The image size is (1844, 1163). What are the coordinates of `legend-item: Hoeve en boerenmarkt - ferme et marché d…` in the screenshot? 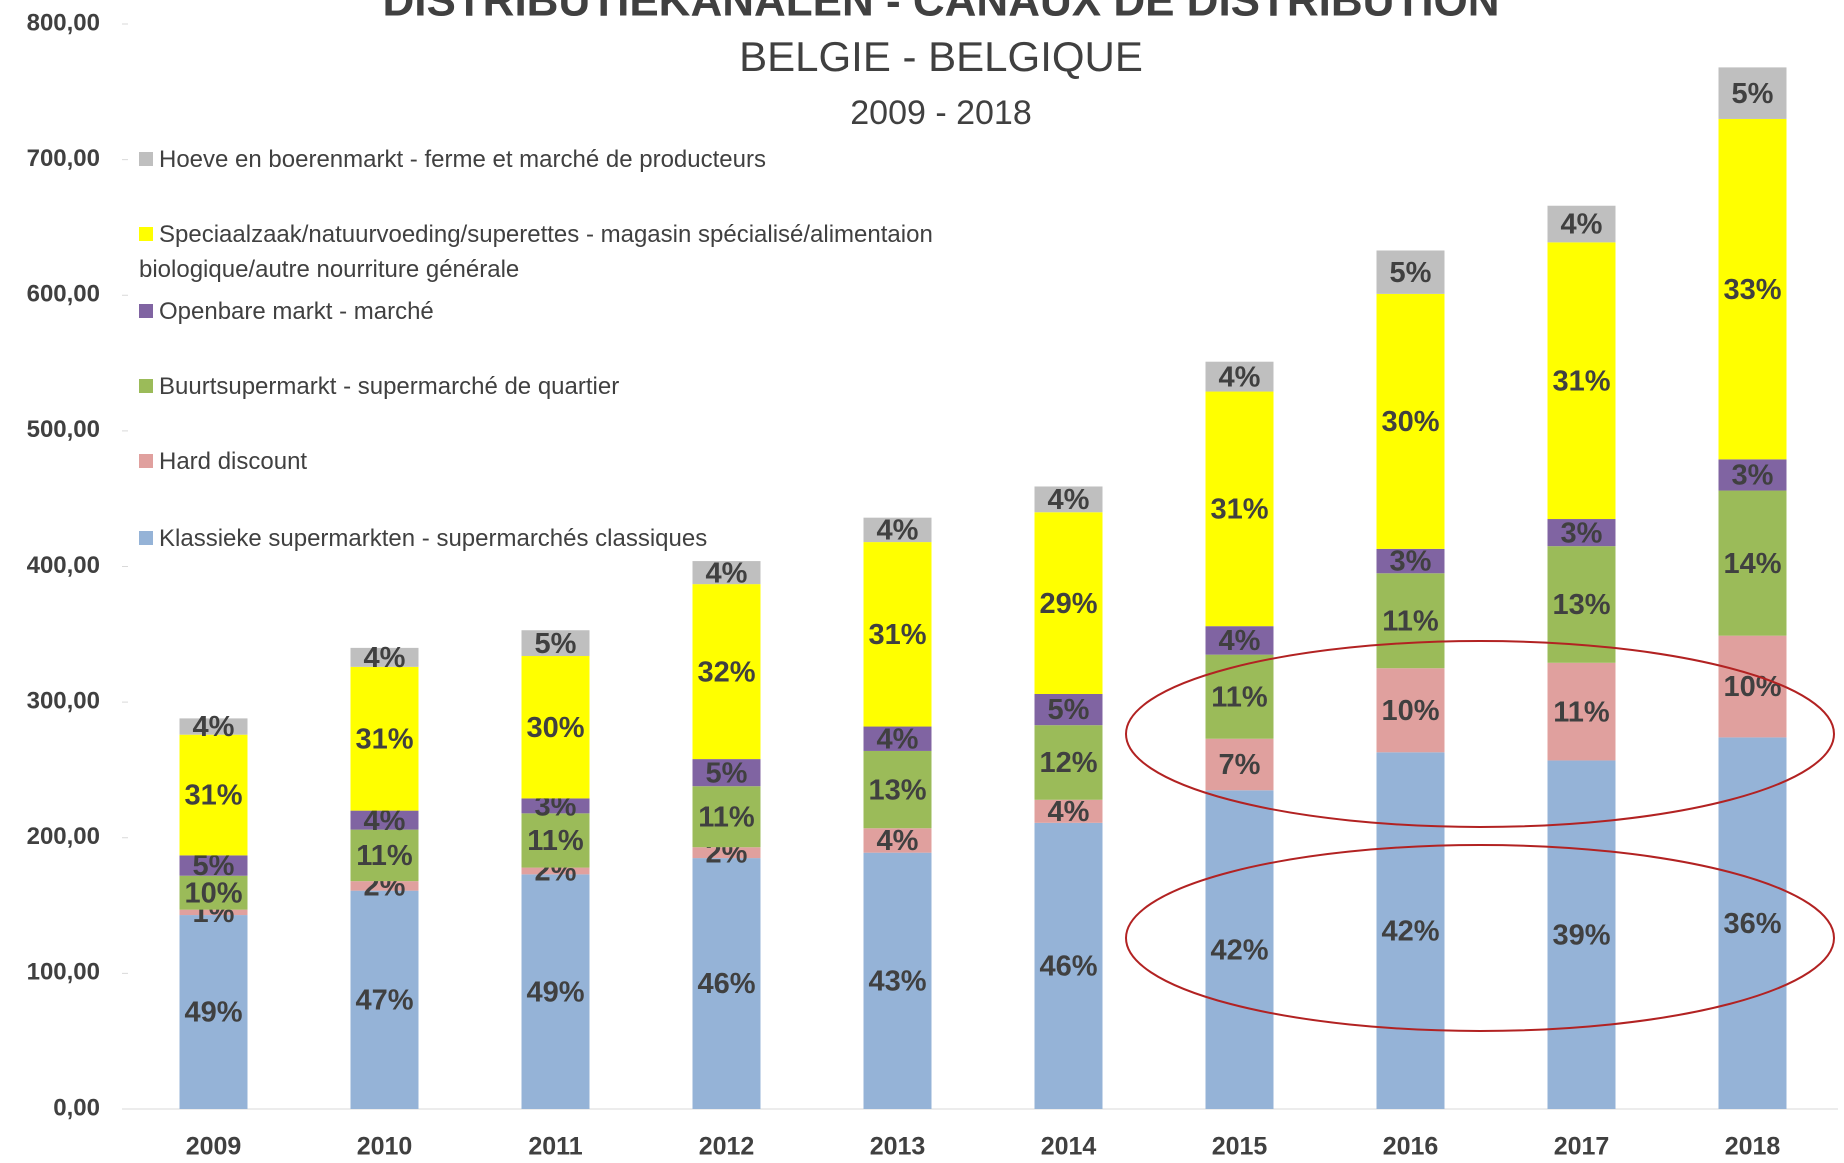 It's located at (579, 159).